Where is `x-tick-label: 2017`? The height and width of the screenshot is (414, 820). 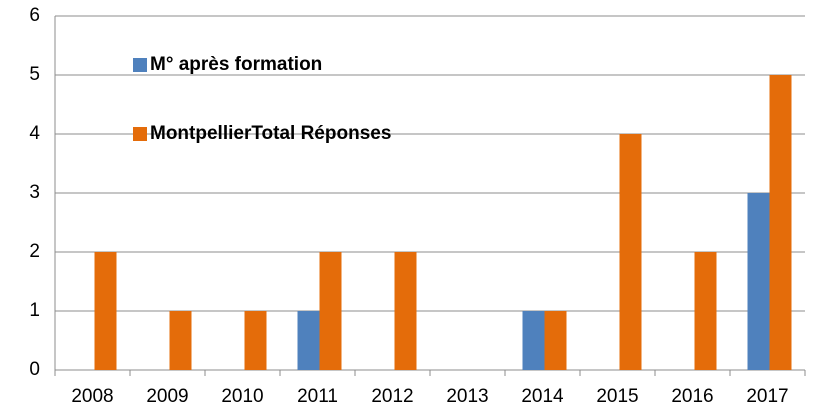
x-tick-label: 2017 is located at coordinates (767, 396).